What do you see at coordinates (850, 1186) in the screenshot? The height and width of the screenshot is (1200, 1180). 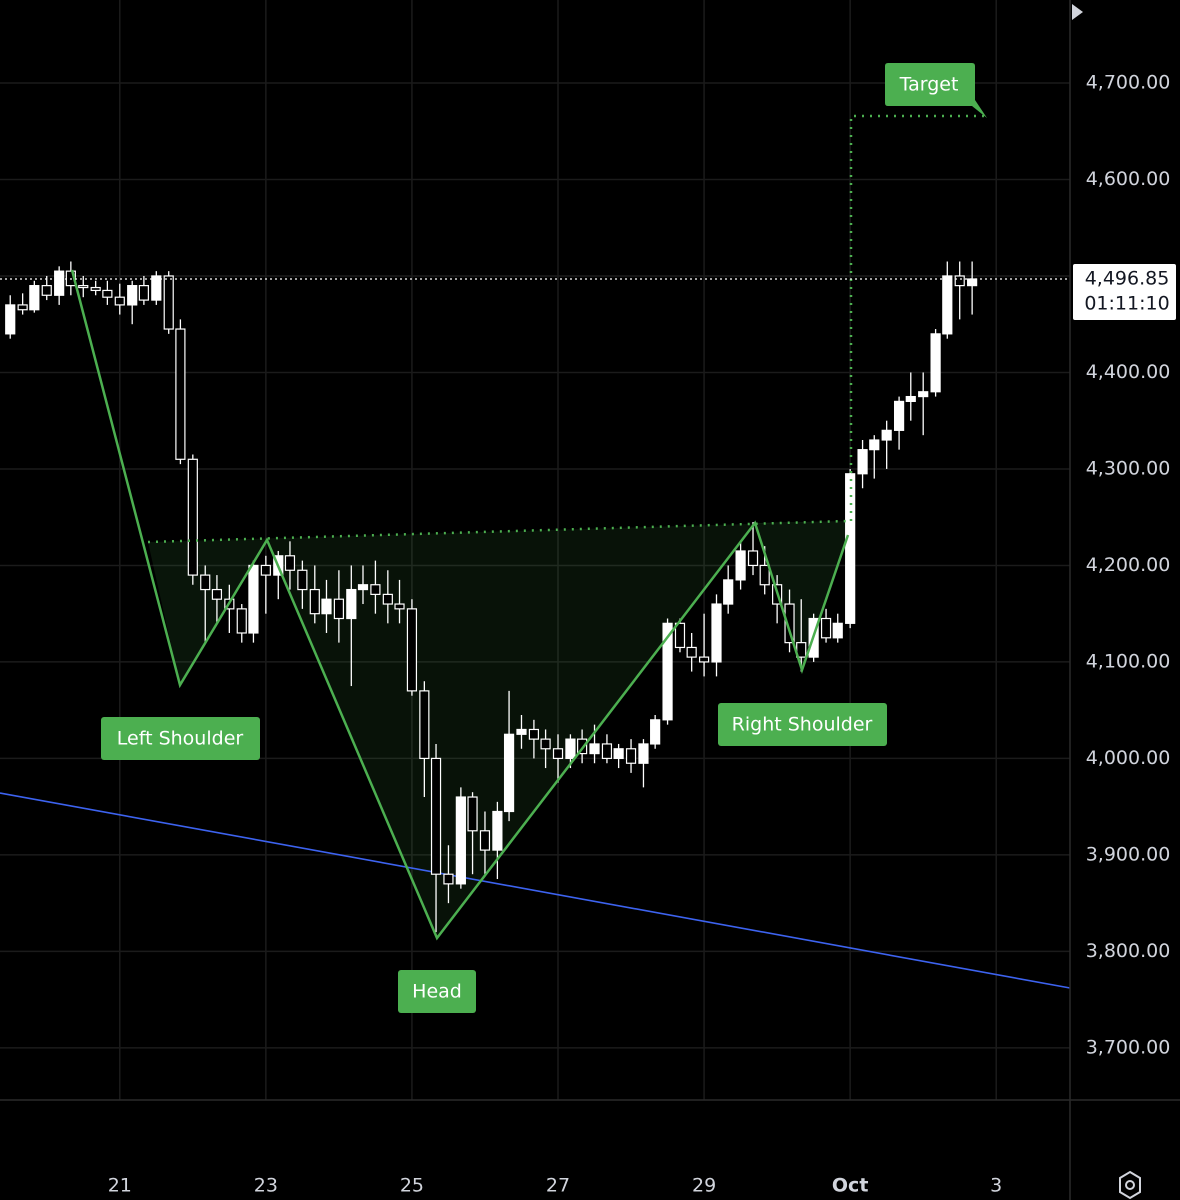 I see `x-tick-label: Oct` at bounding box center [850, 1186].